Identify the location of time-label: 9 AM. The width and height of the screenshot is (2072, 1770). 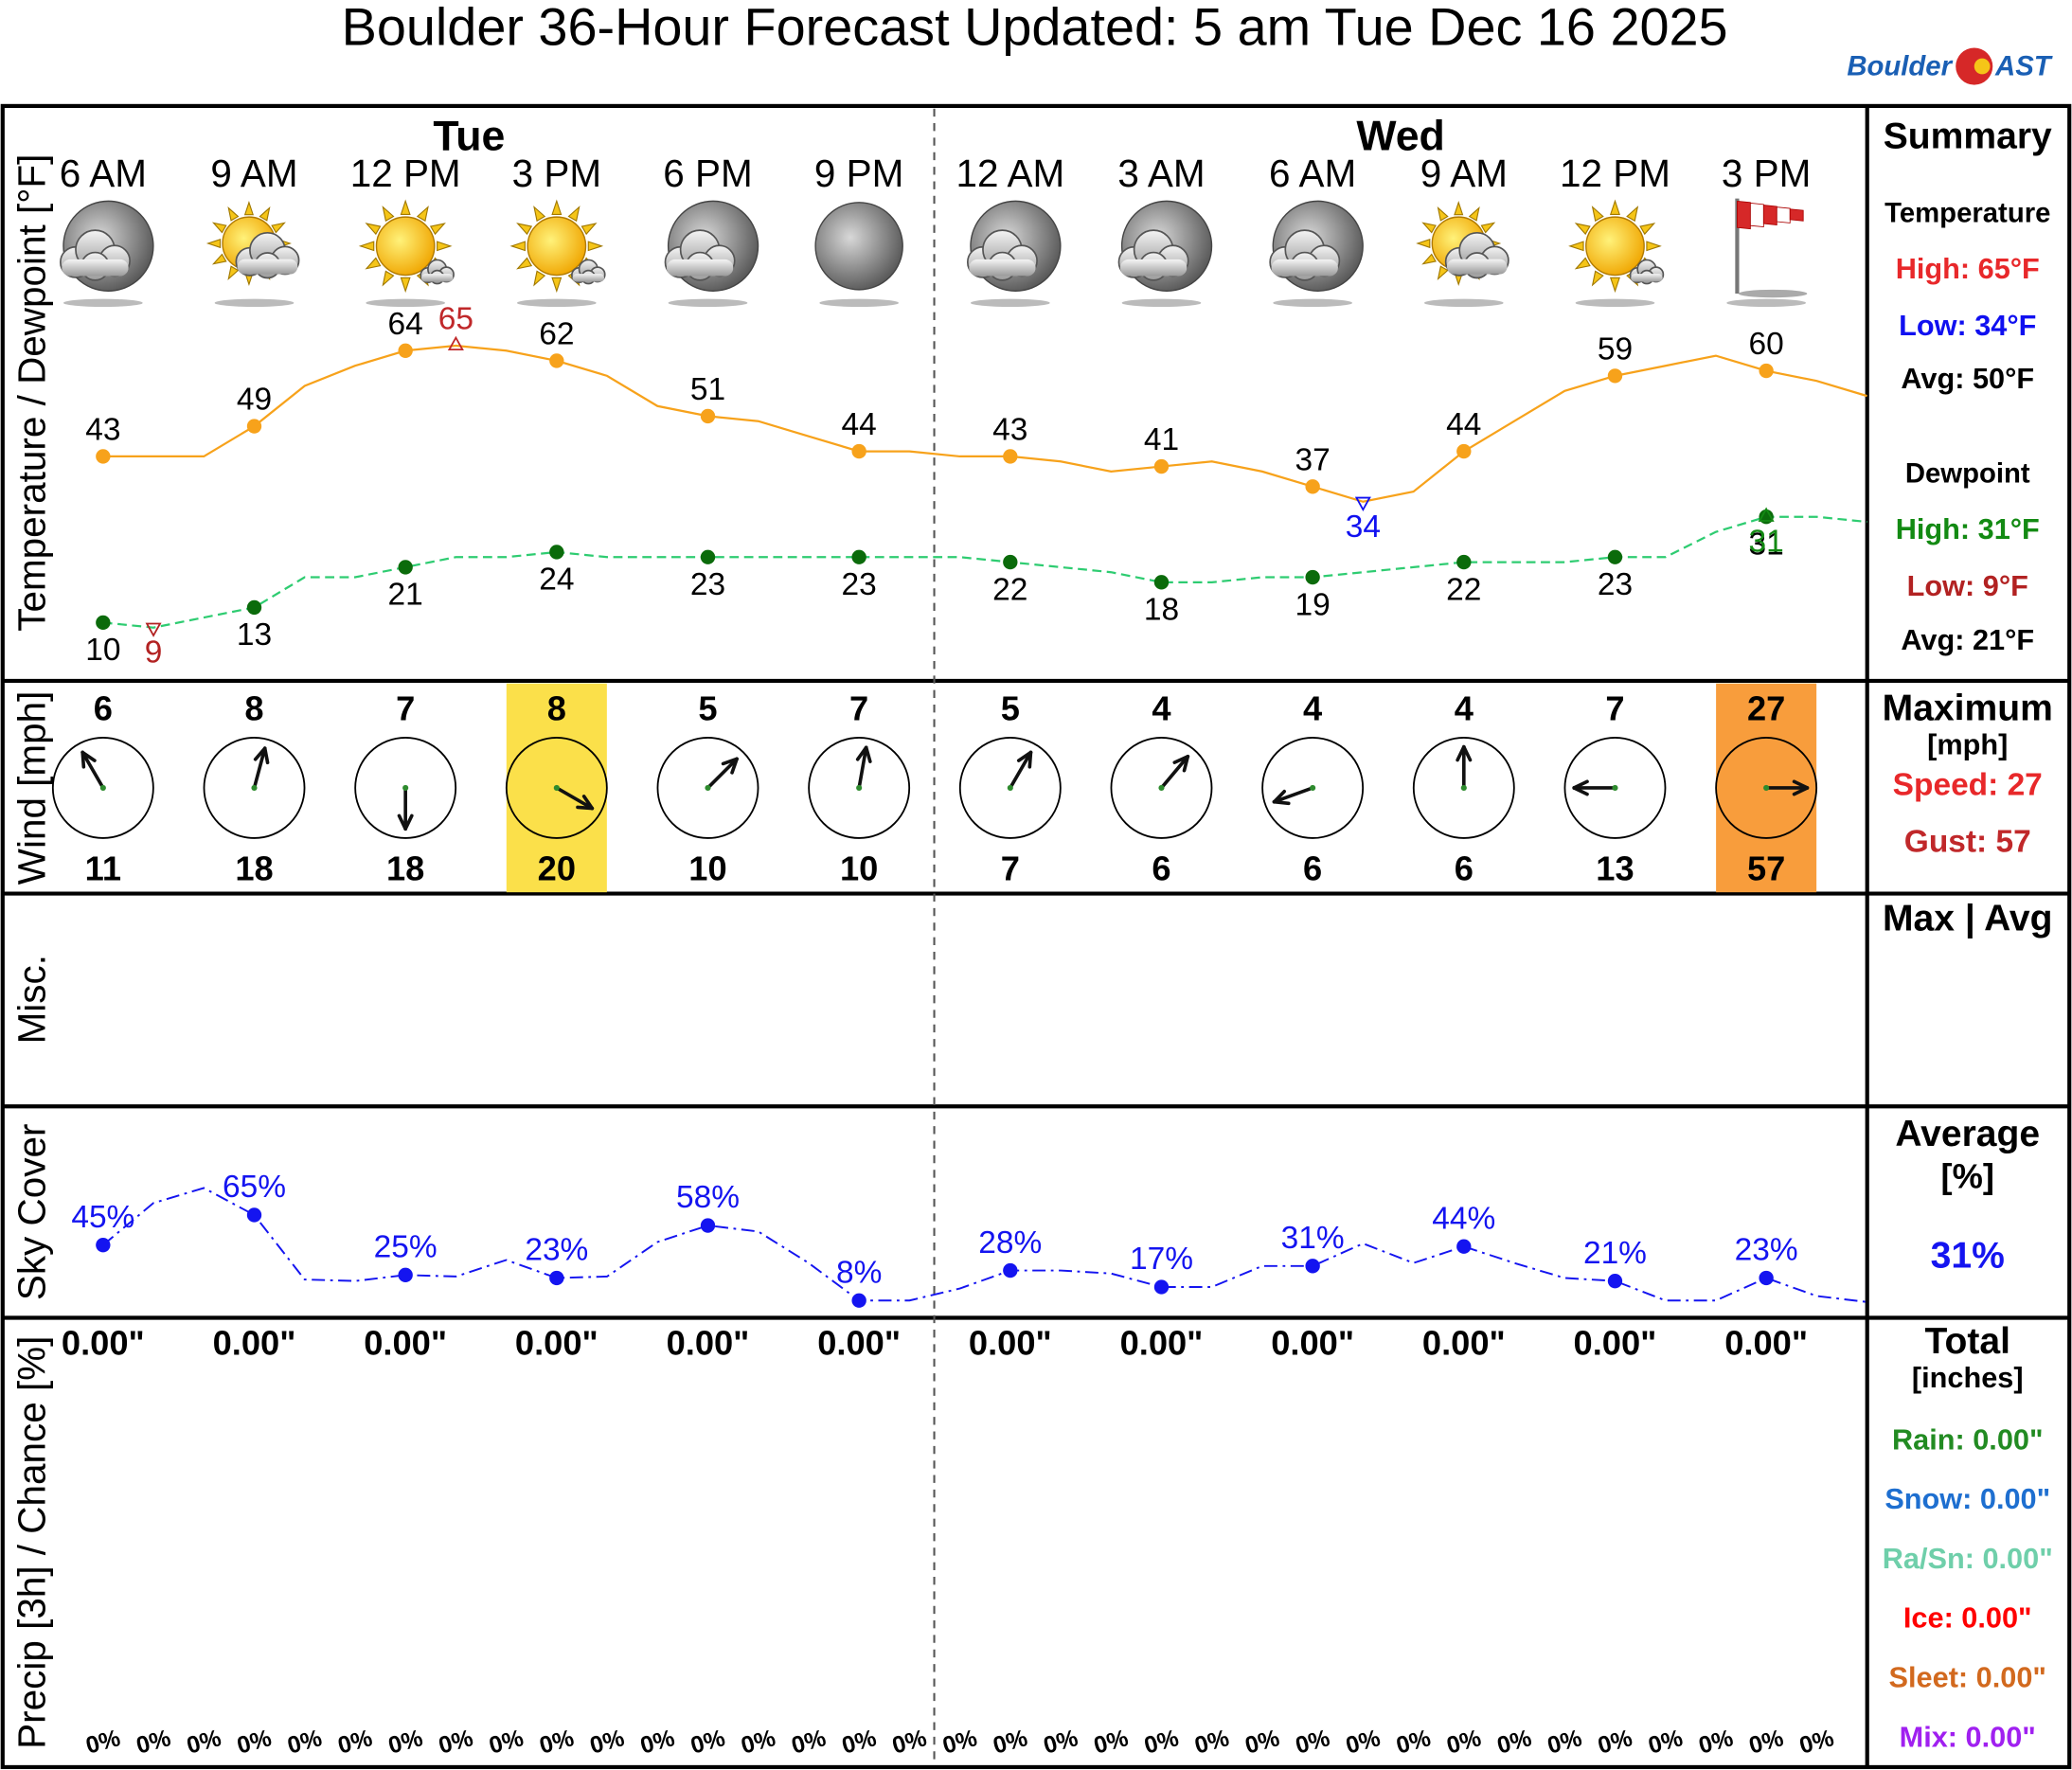
(253, 173).